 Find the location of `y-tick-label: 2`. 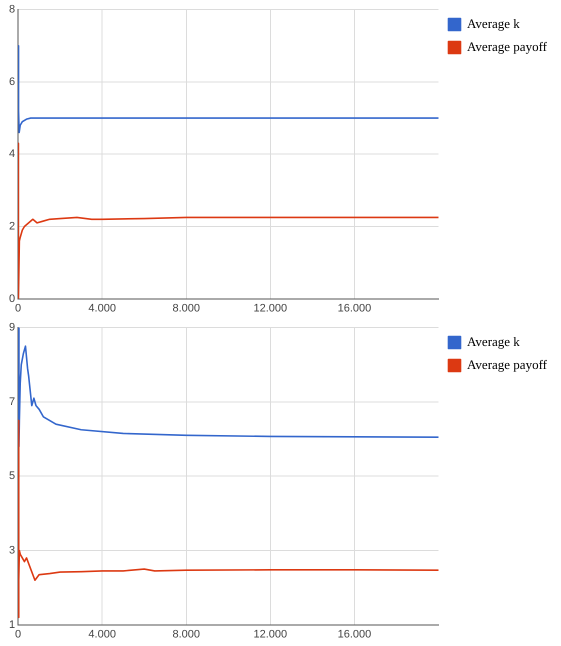

y-tick-label: 2 is located at coordinates (12, 226).